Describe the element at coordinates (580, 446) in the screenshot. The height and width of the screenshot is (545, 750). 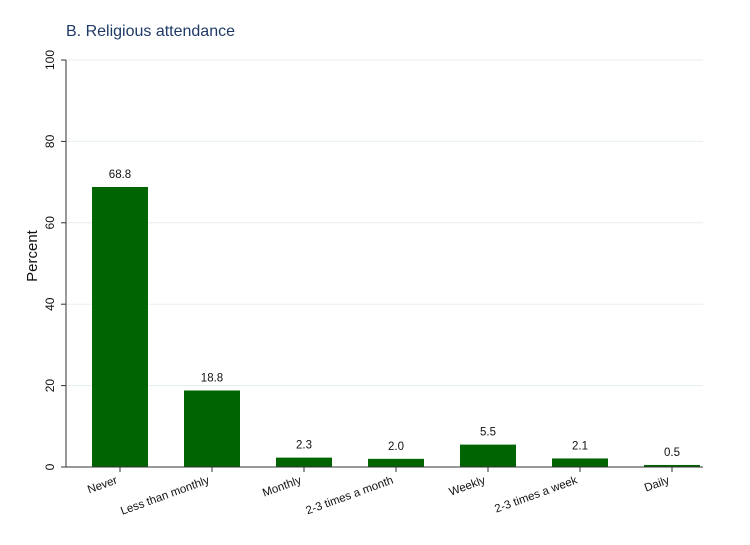
I see `data-label: 2.1` at that location.